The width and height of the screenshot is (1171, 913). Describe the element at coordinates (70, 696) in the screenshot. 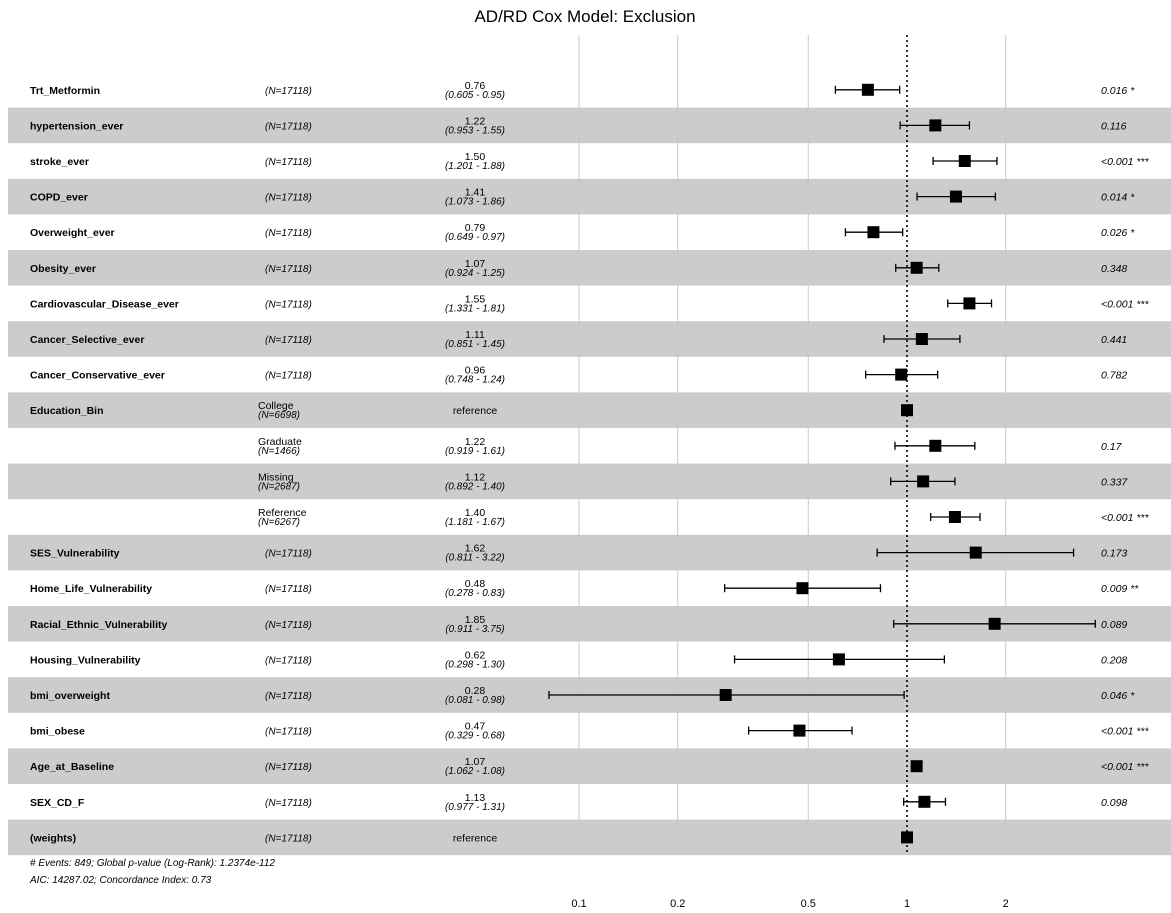

I see `variable-label: bmi_overweight` at that location.